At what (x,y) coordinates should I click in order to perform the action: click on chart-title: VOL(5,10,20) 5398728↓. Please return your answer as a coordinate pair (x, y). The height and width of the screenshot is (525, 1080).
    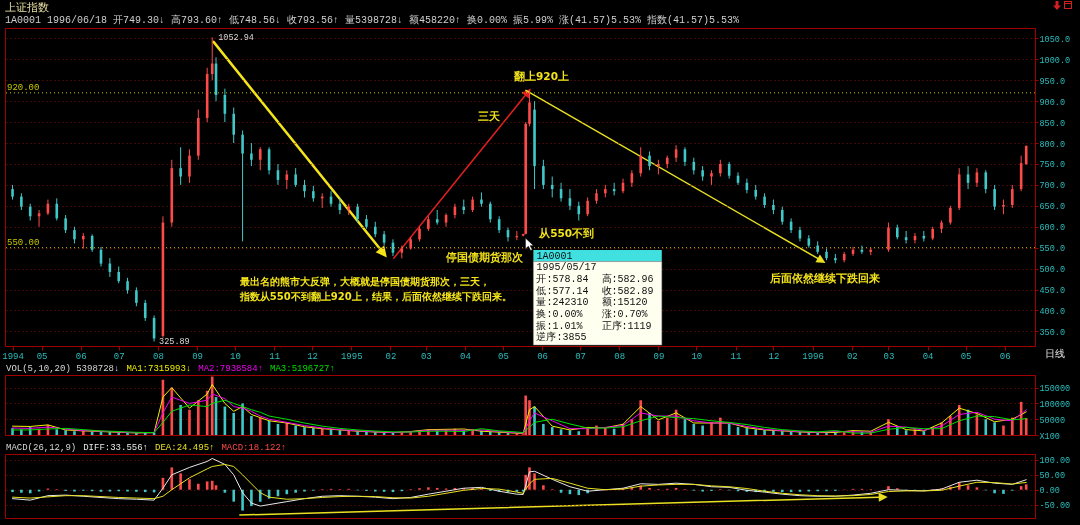
    Looking at the image, I should click on (63, 369).